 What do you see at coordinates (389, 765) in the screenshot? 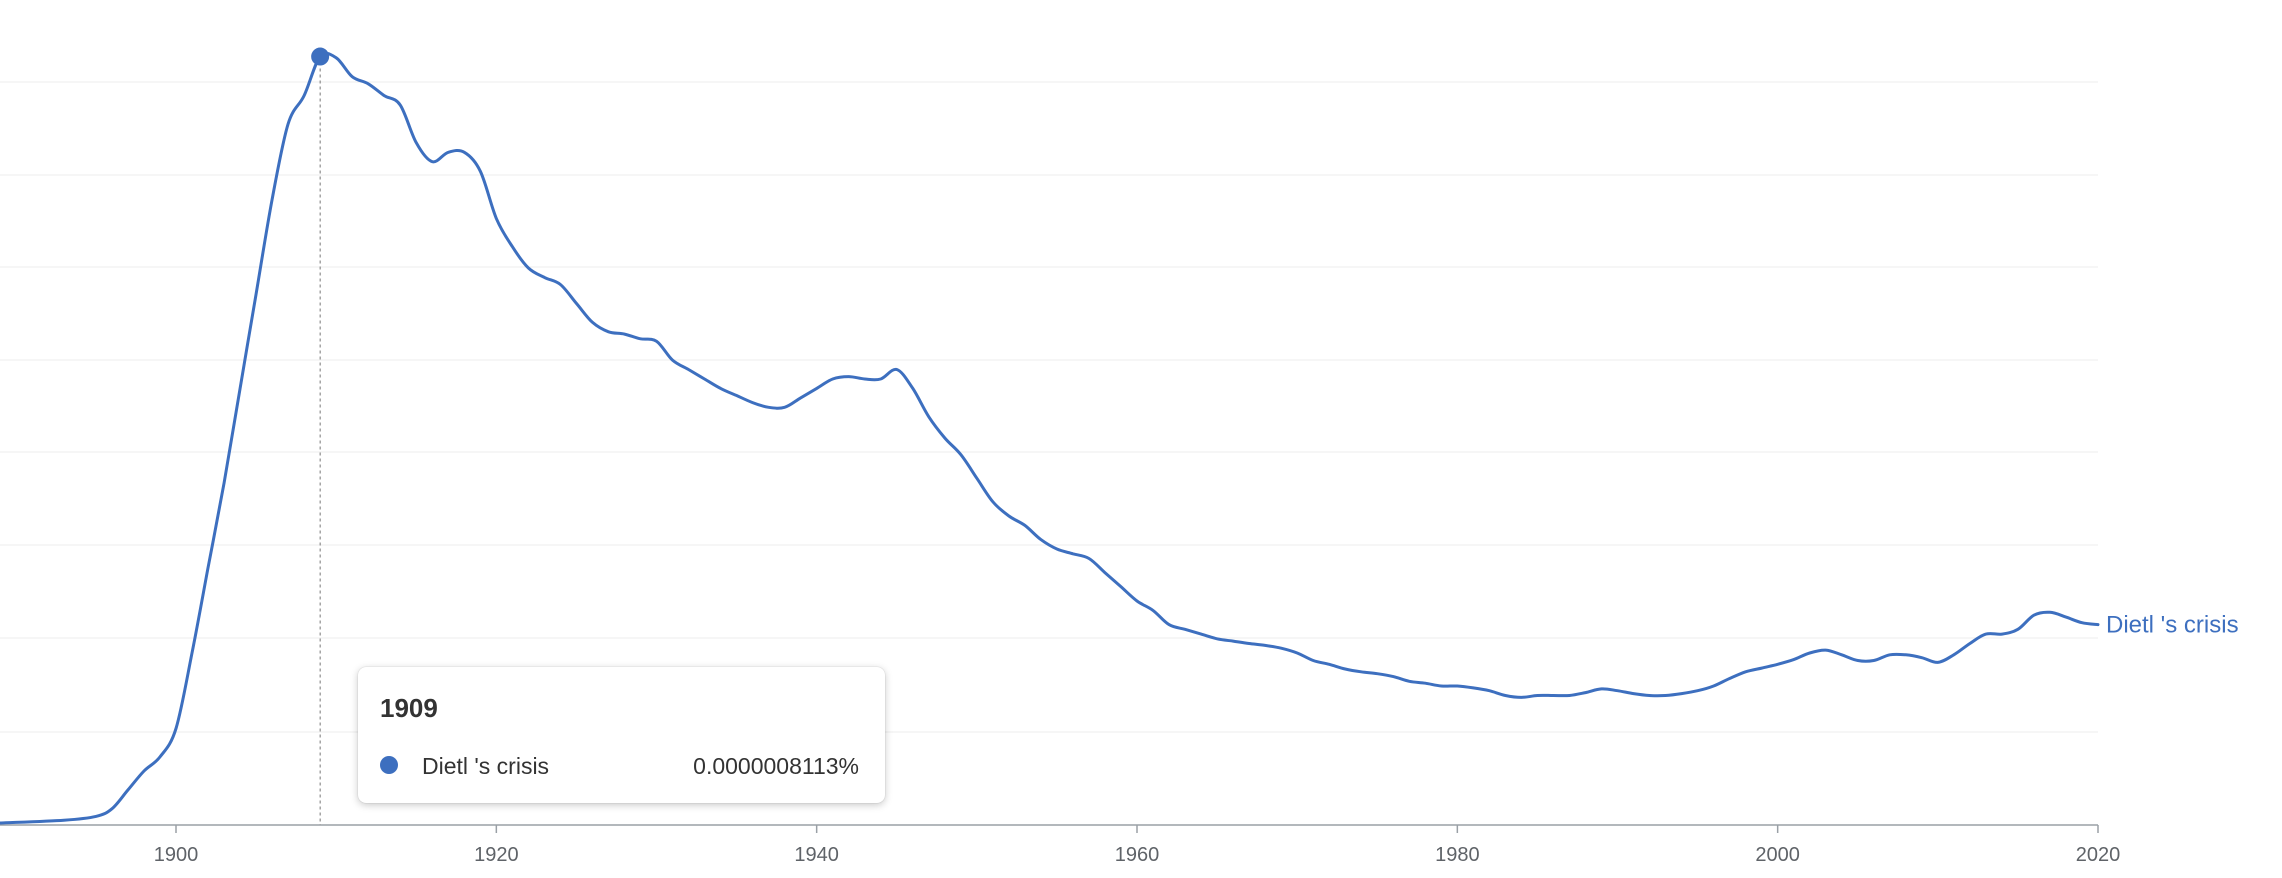
I see `series-color-dot` at bounding box center [389, 765].